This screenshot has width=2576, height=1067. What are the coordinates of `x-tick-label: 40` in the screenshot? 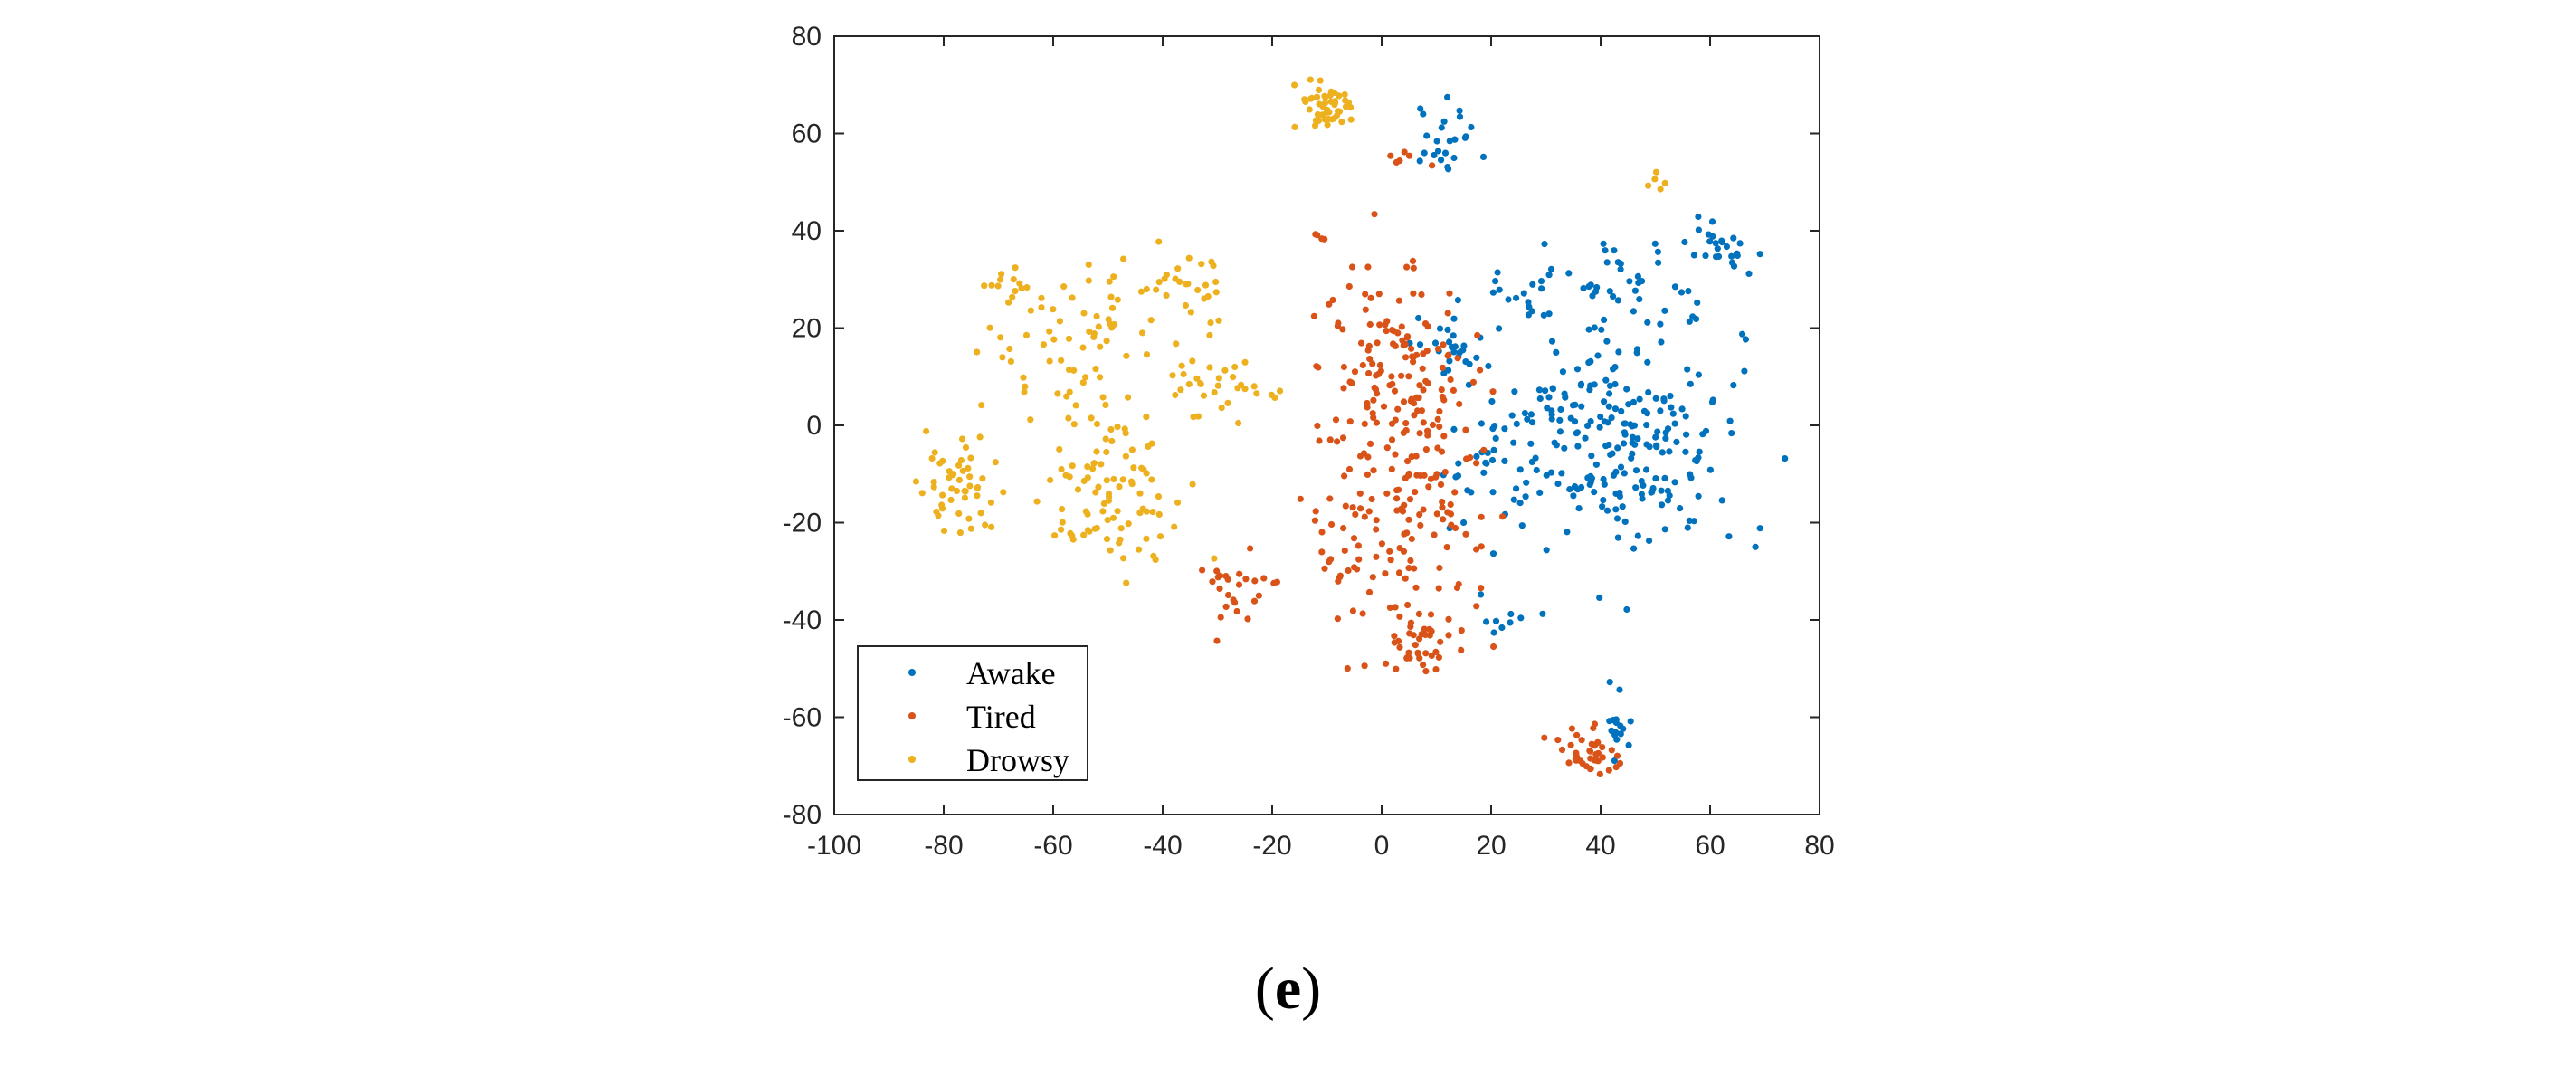 It's located at (1600, 846).